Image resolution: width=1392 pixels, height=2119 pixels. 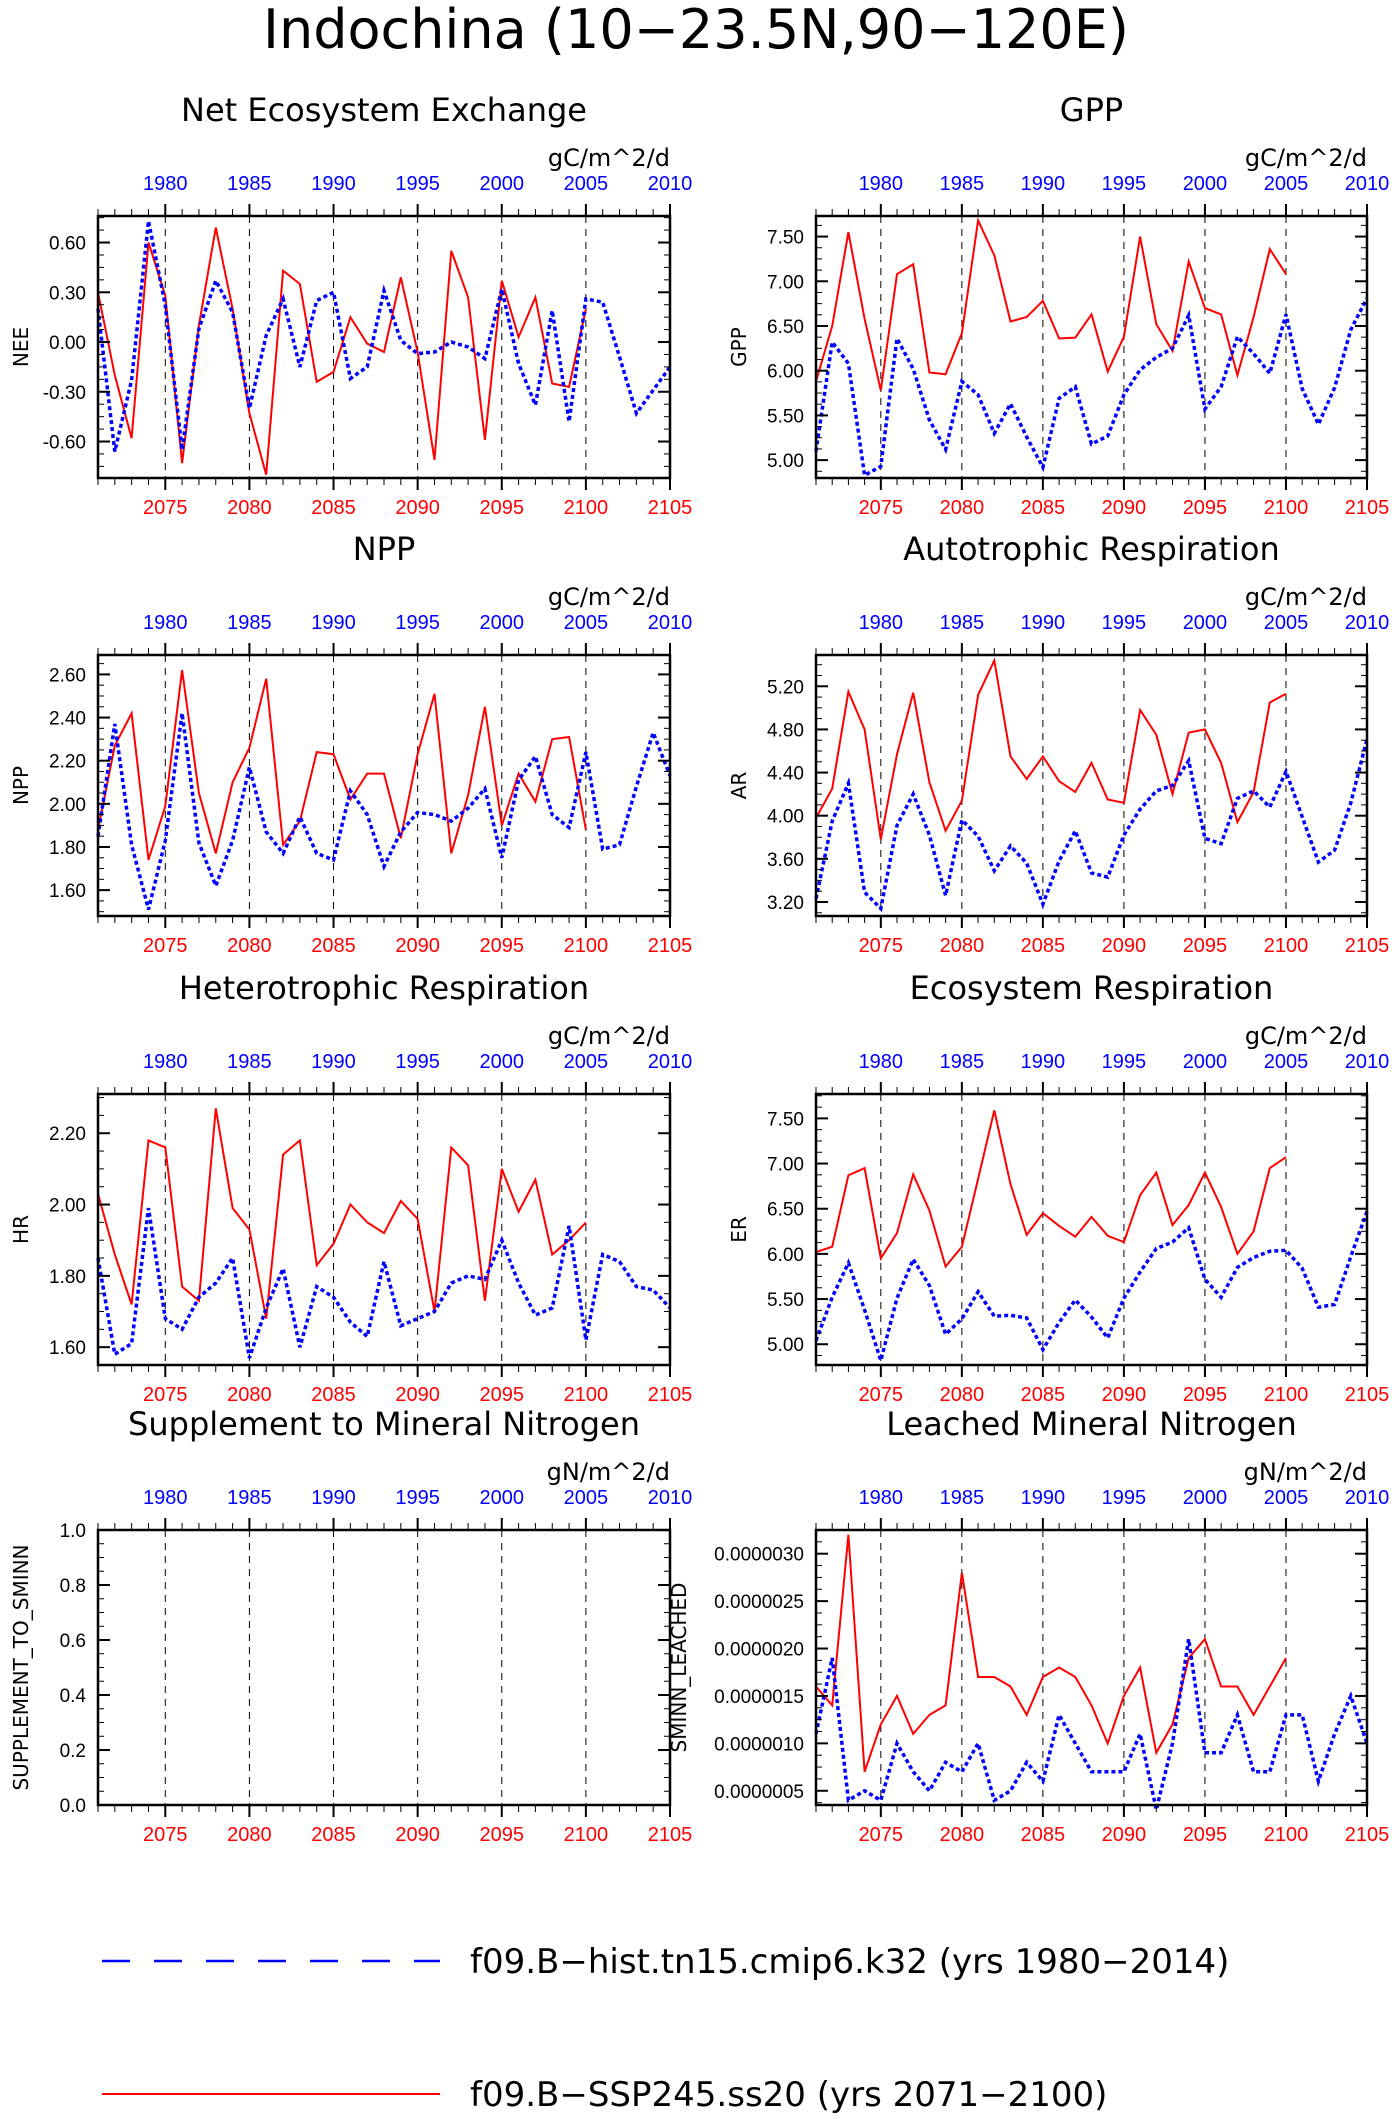 What do you see at coordinates (384, 988) in the screenshot?
I see `panel-title: Heterotrophic Respiration` at bounding box center [384, 988].